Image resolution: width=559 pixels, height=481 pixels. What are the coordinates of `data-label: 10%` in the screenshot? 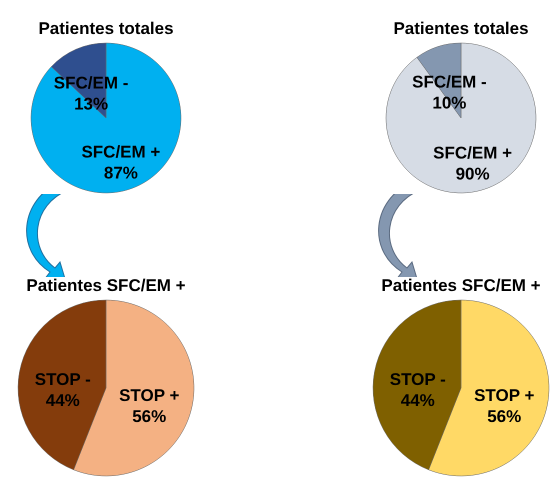 It's located at (449, 102).